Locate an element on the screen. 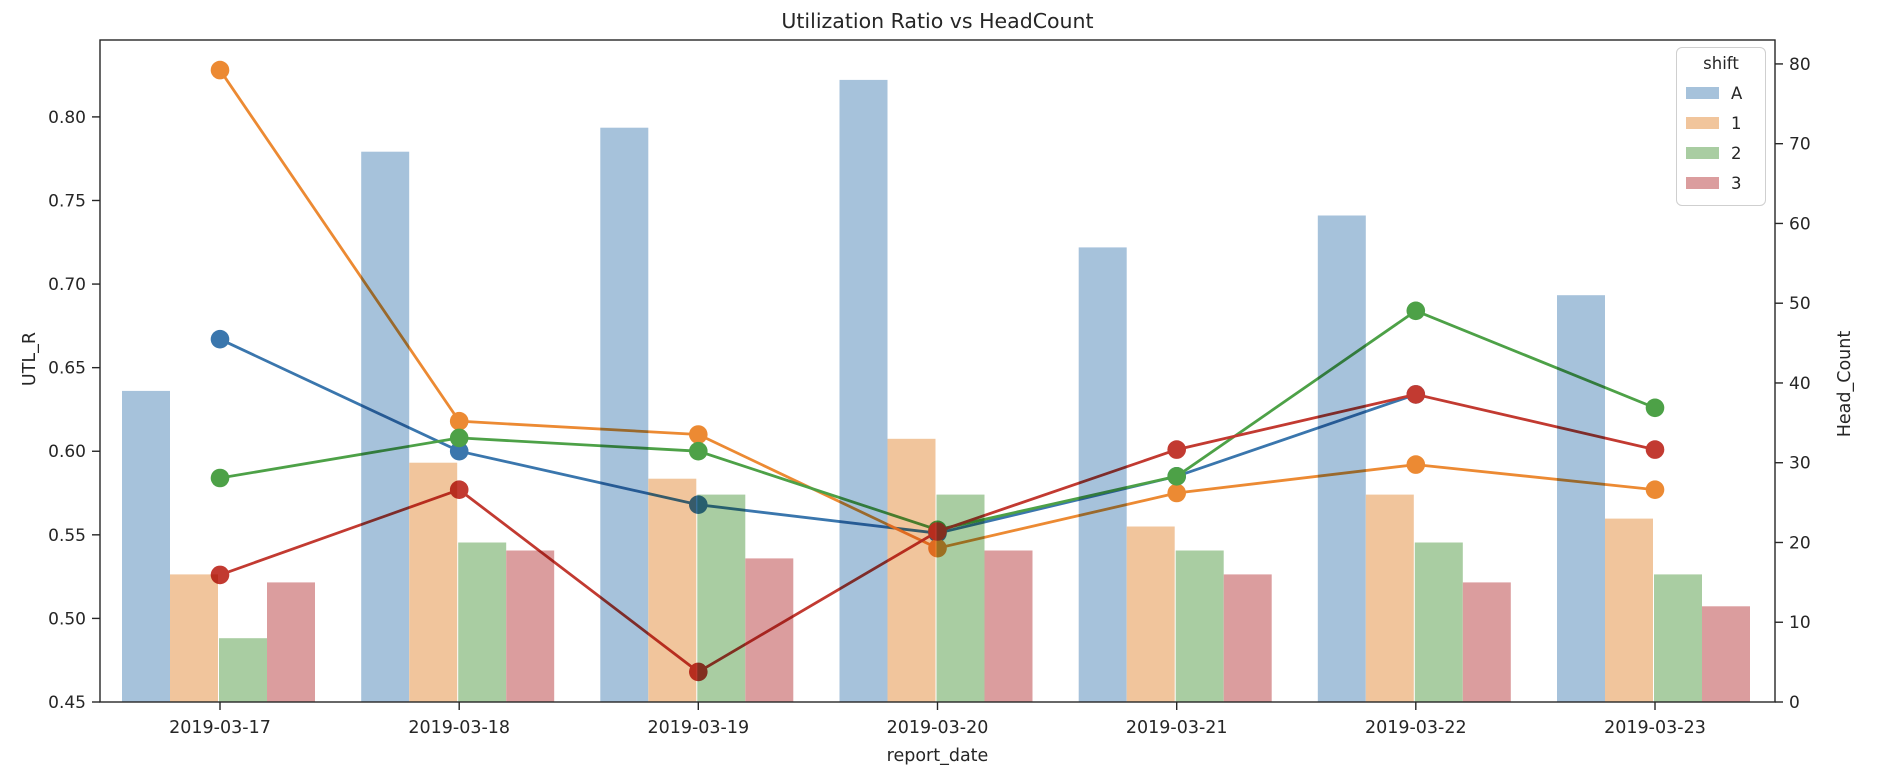 The height and width of the screenshot is (784, 1886). y-tick-label-right: 50 is located at coordinates (1800, 304).